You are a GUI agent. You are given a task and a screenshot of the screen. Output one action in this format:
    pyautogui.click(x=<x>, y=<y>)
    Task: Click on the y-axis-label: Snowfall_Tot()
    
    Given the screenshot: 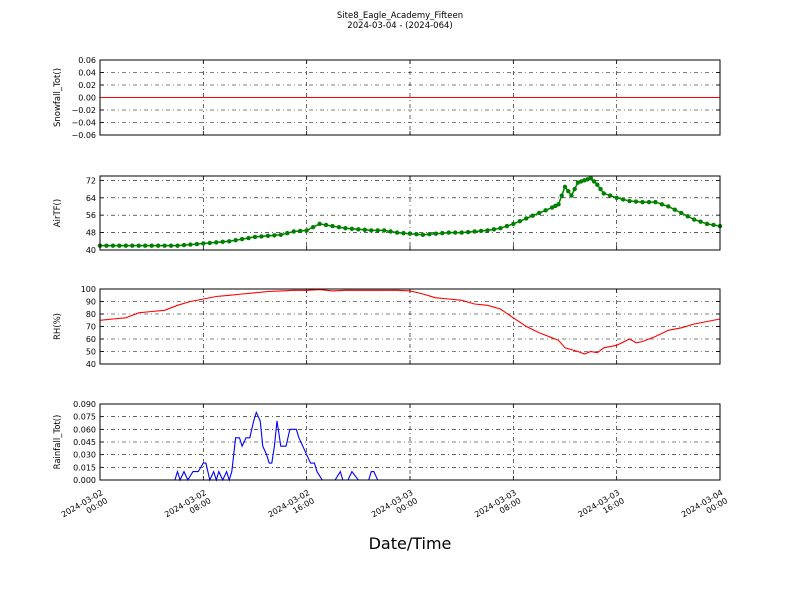 What is the action you would take?
    pyautogui.click(x=58, y=97)
    